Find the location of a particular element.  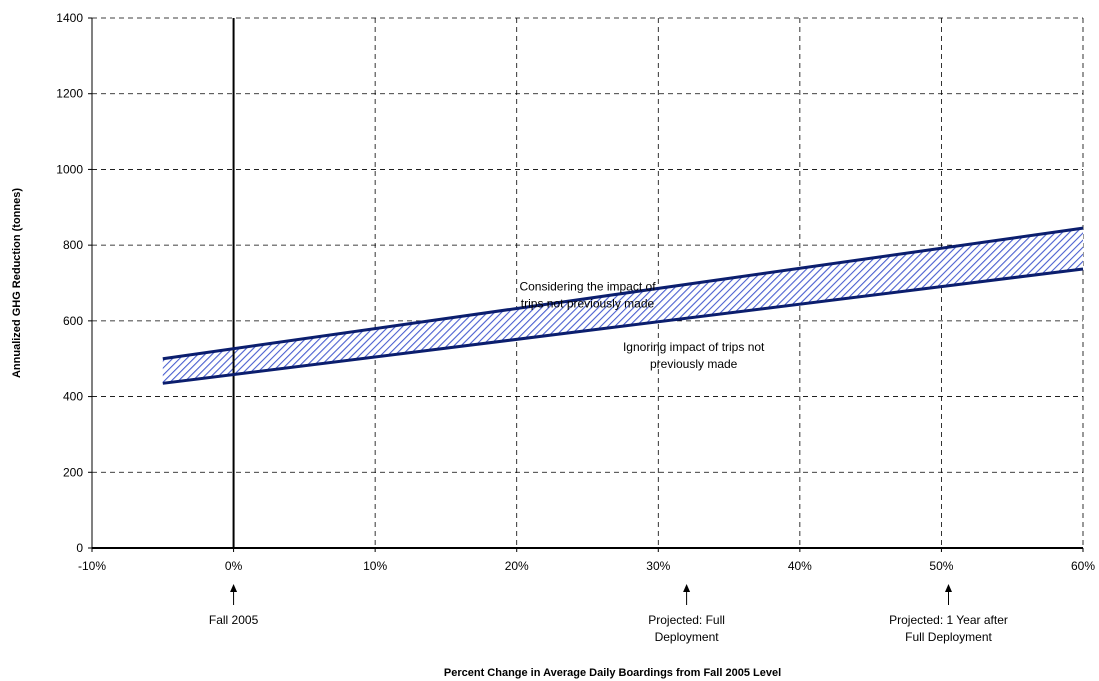

y-tick-label: 400 is located at coordinates (73, 397).